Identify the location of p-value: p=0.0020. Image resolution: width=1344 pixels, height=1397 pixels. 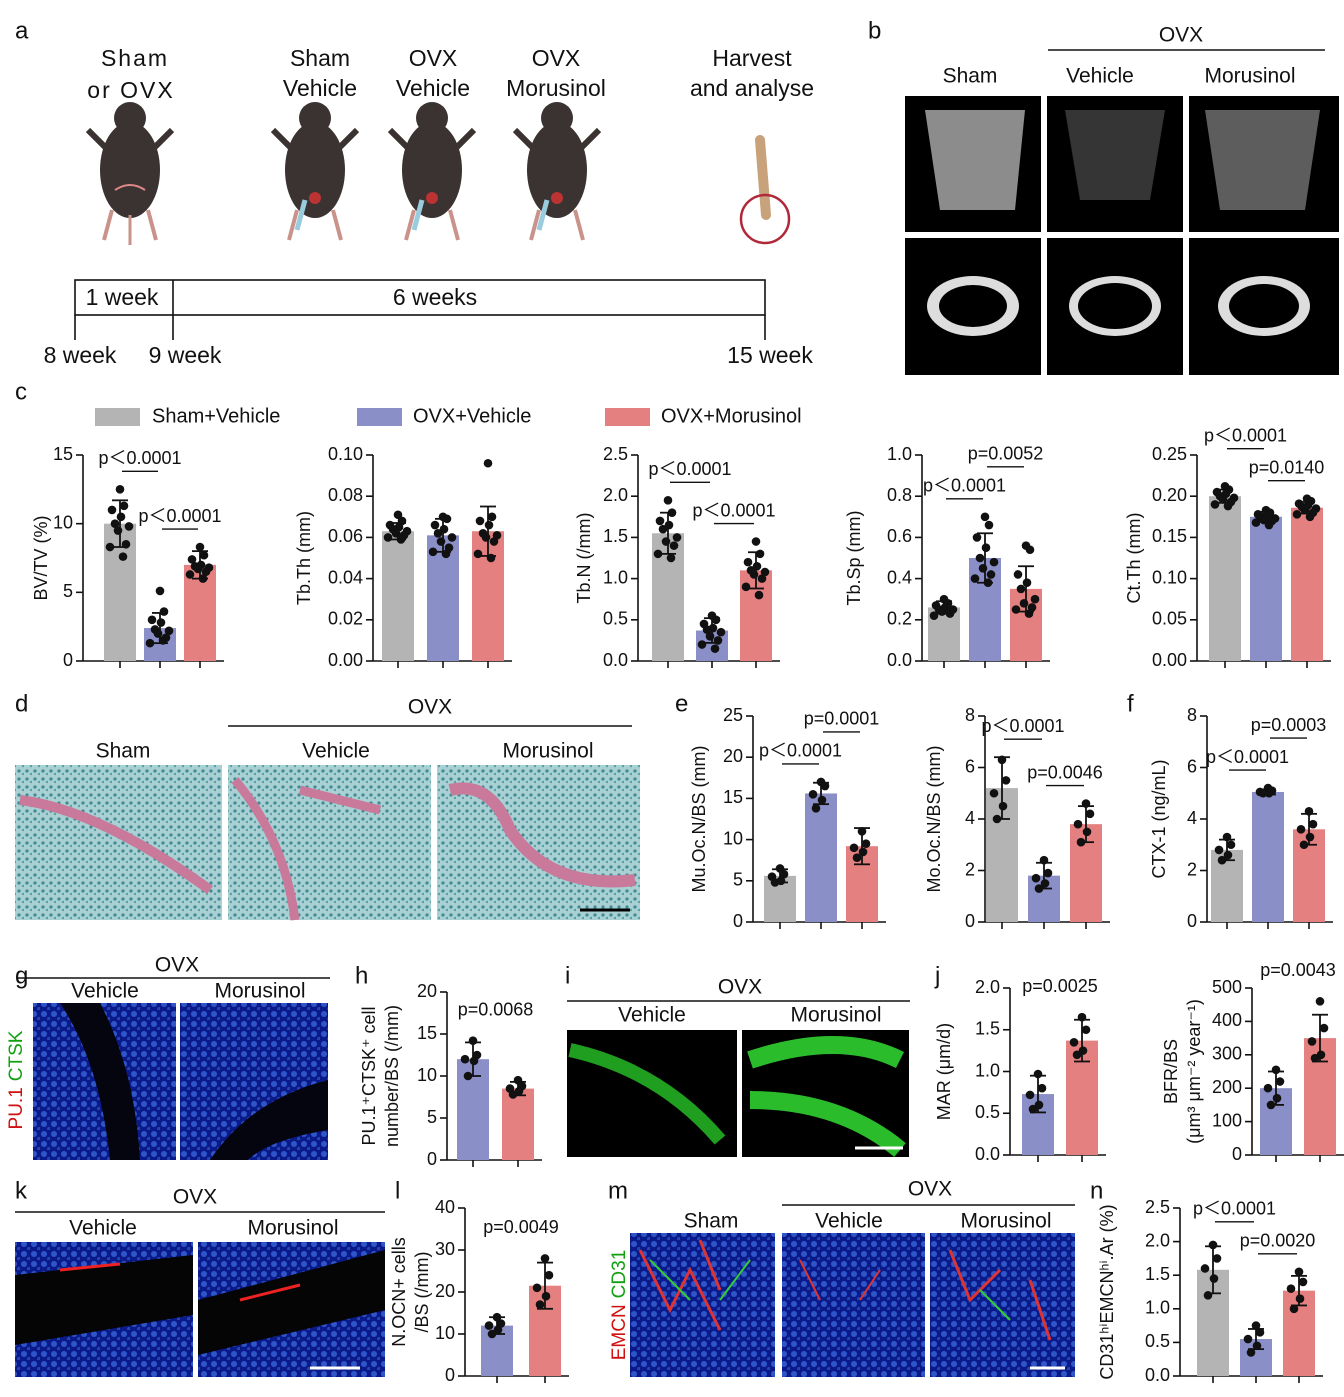
(1278, 1241).